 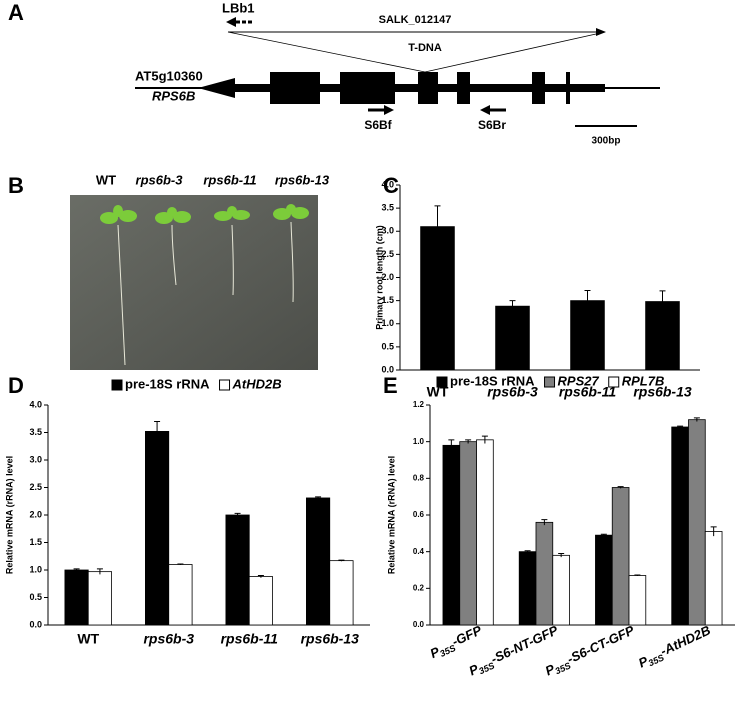 I want to click on x-tick-label: P35S-GFP, so click(x=456, y=643).